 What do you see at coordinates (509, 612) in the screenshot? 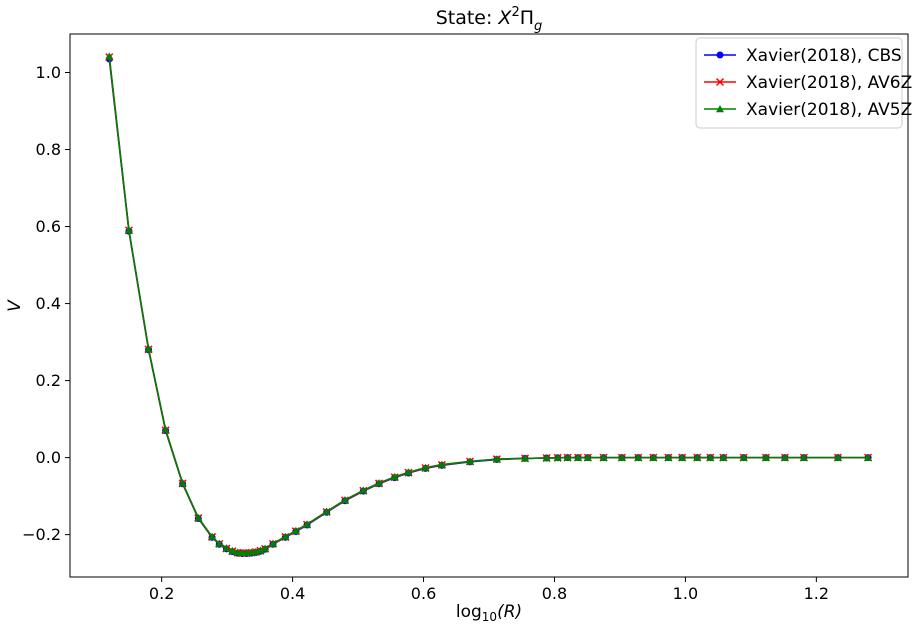
I see `x-axis-label-suffix: (R)` at bounding box center [509, 612].